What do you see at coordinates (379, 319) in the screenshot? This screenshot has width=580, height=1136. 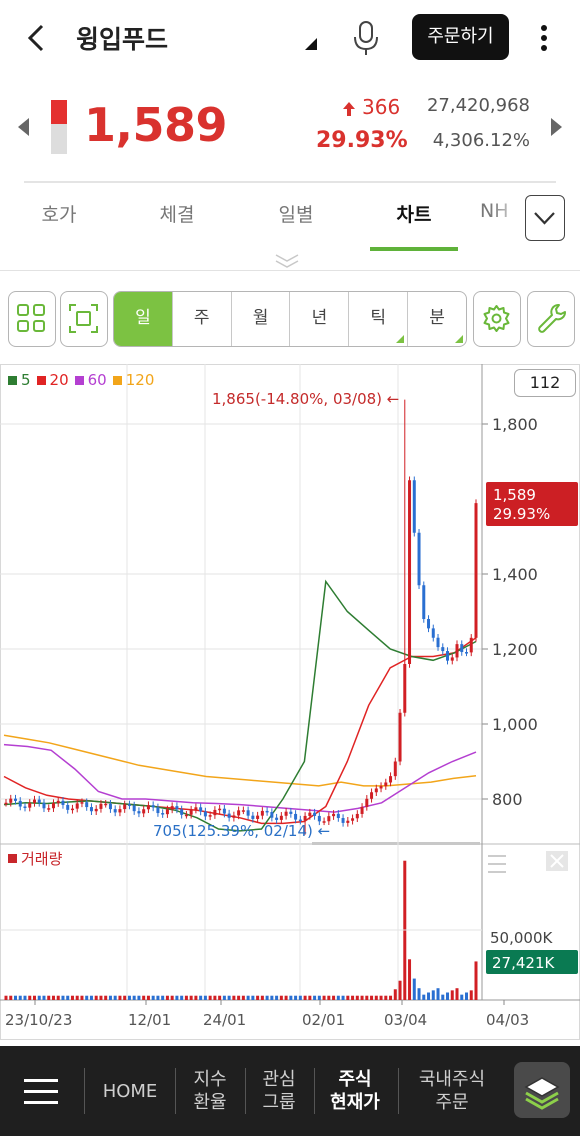 I see `period-tick: 틱` at bounding box center [379, 319].